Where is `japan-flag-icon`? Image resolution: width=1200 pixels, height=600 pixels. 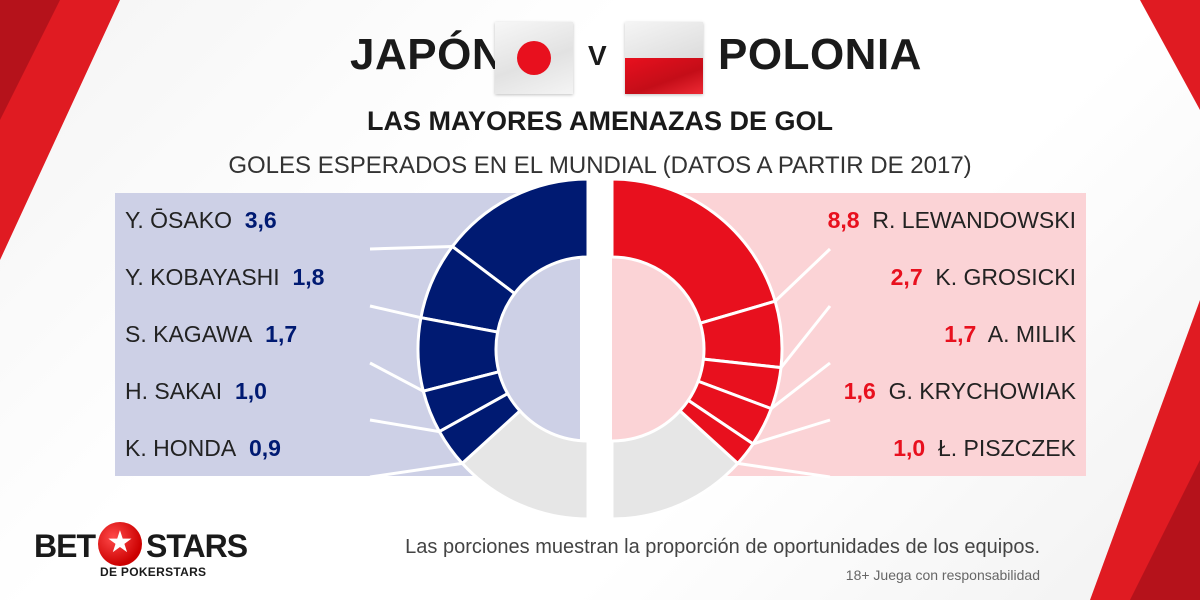
japan-flag-icon is located at coordinates (534, 58).